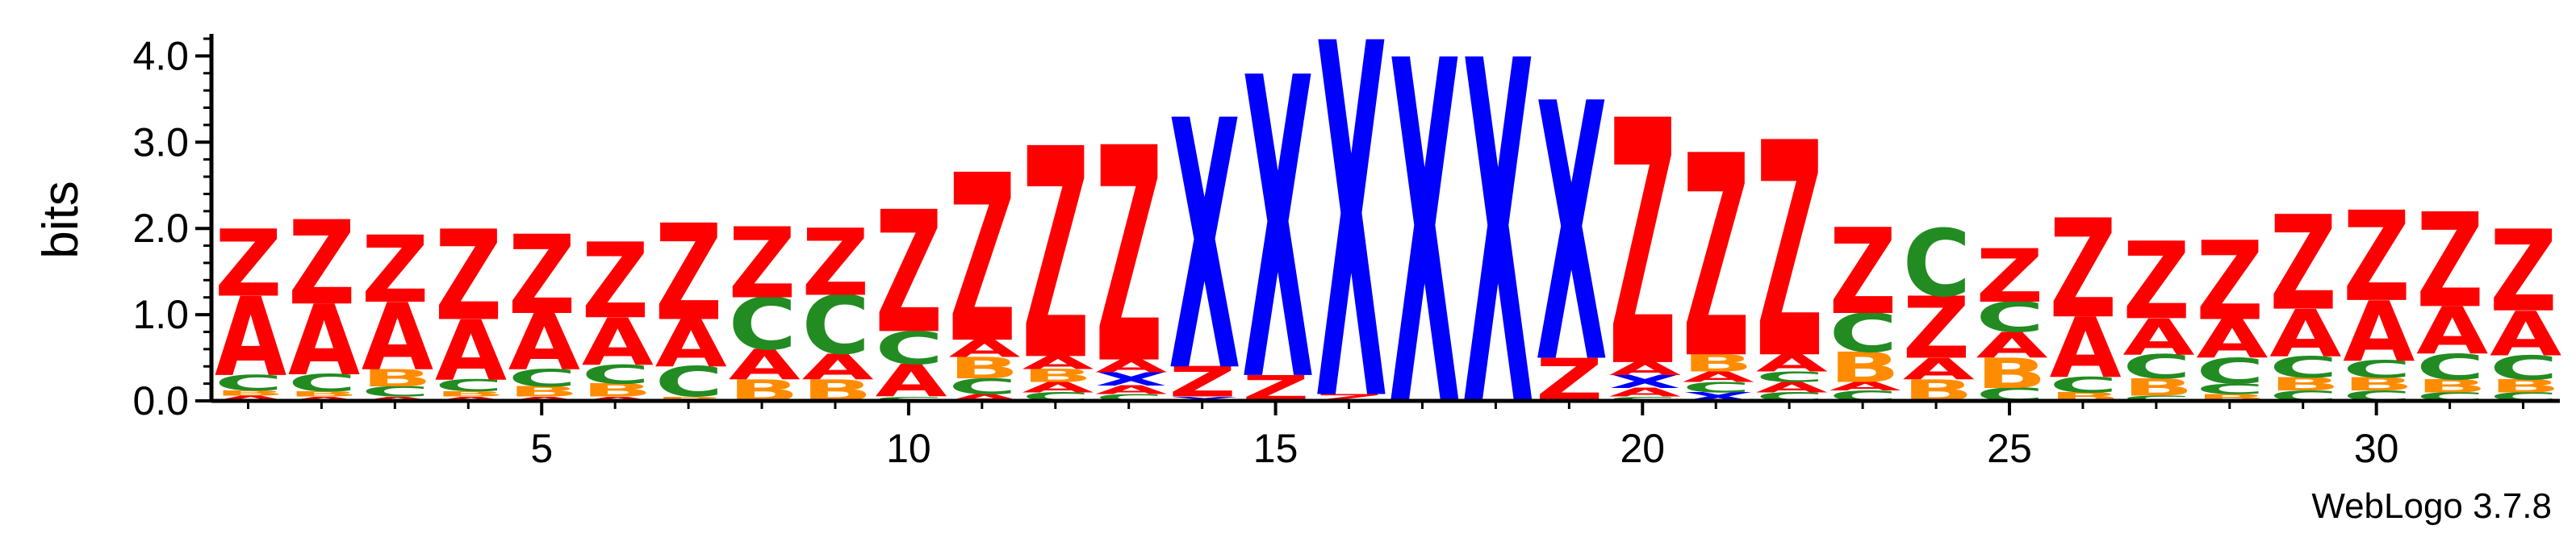  What do you see at coordinates (1131, 367) in the screenshot?
I see `letter-A-pos13-3: A` at bounding box center [1131, 367].